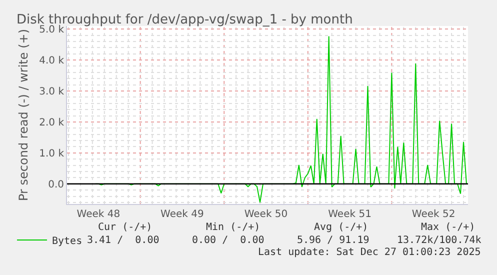  Describe the element at coordinates (67, 241) in the screenshot. I see `legend-label: Bytes` at that location.